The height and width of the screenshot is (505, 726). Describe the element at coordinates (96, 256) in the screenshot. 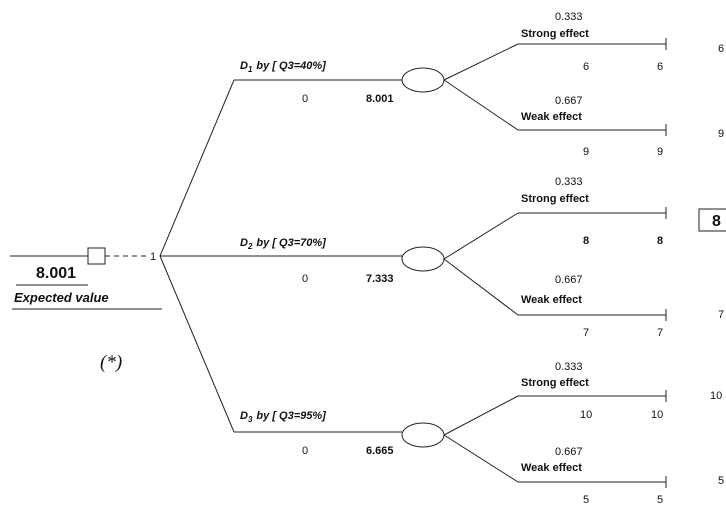

I see `decision-node-square` at that location.